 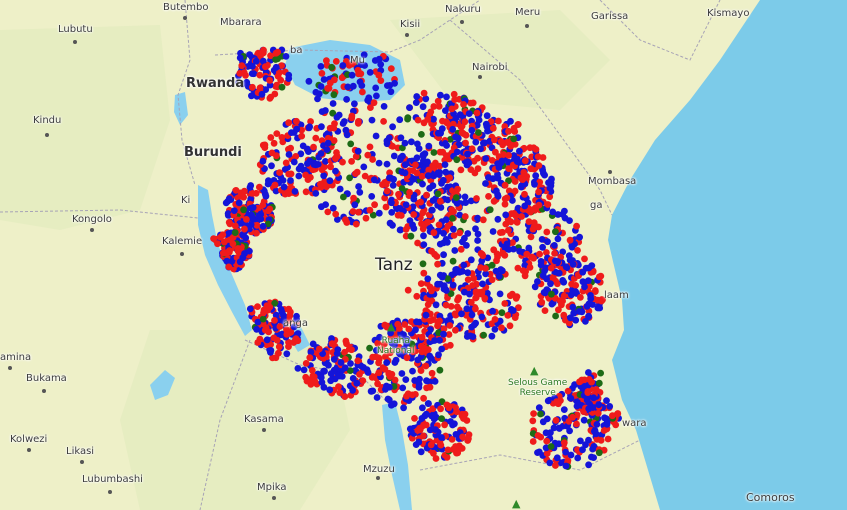 I want to click on label-ruaha-line2: National, so click(x=396, y=351).